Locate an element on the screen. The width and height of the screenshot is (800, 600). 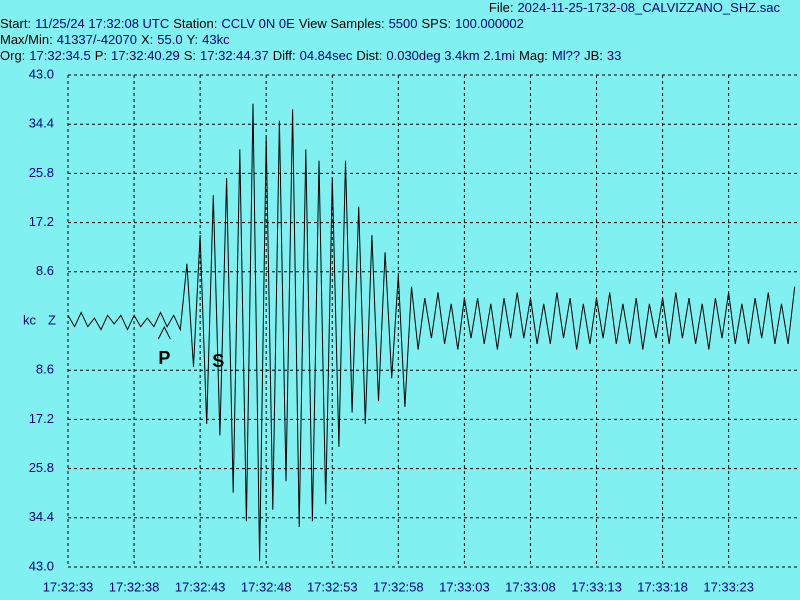
x-tick-label: 17:32:43 is located at coordinates (200, 586).